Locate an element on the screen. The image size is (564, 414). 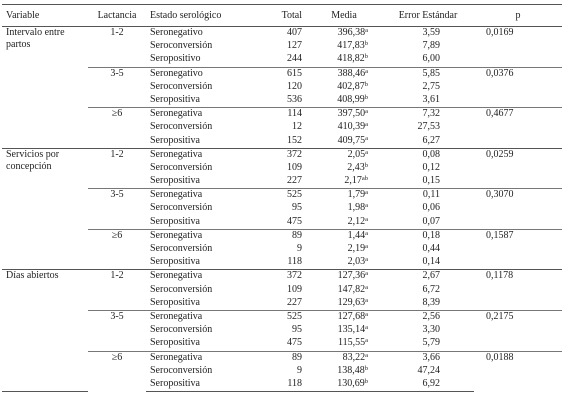
table-row: ≥6 Seronegativa 89 1,44a 0,18 0,1587 is located at coordinates (282, 249).